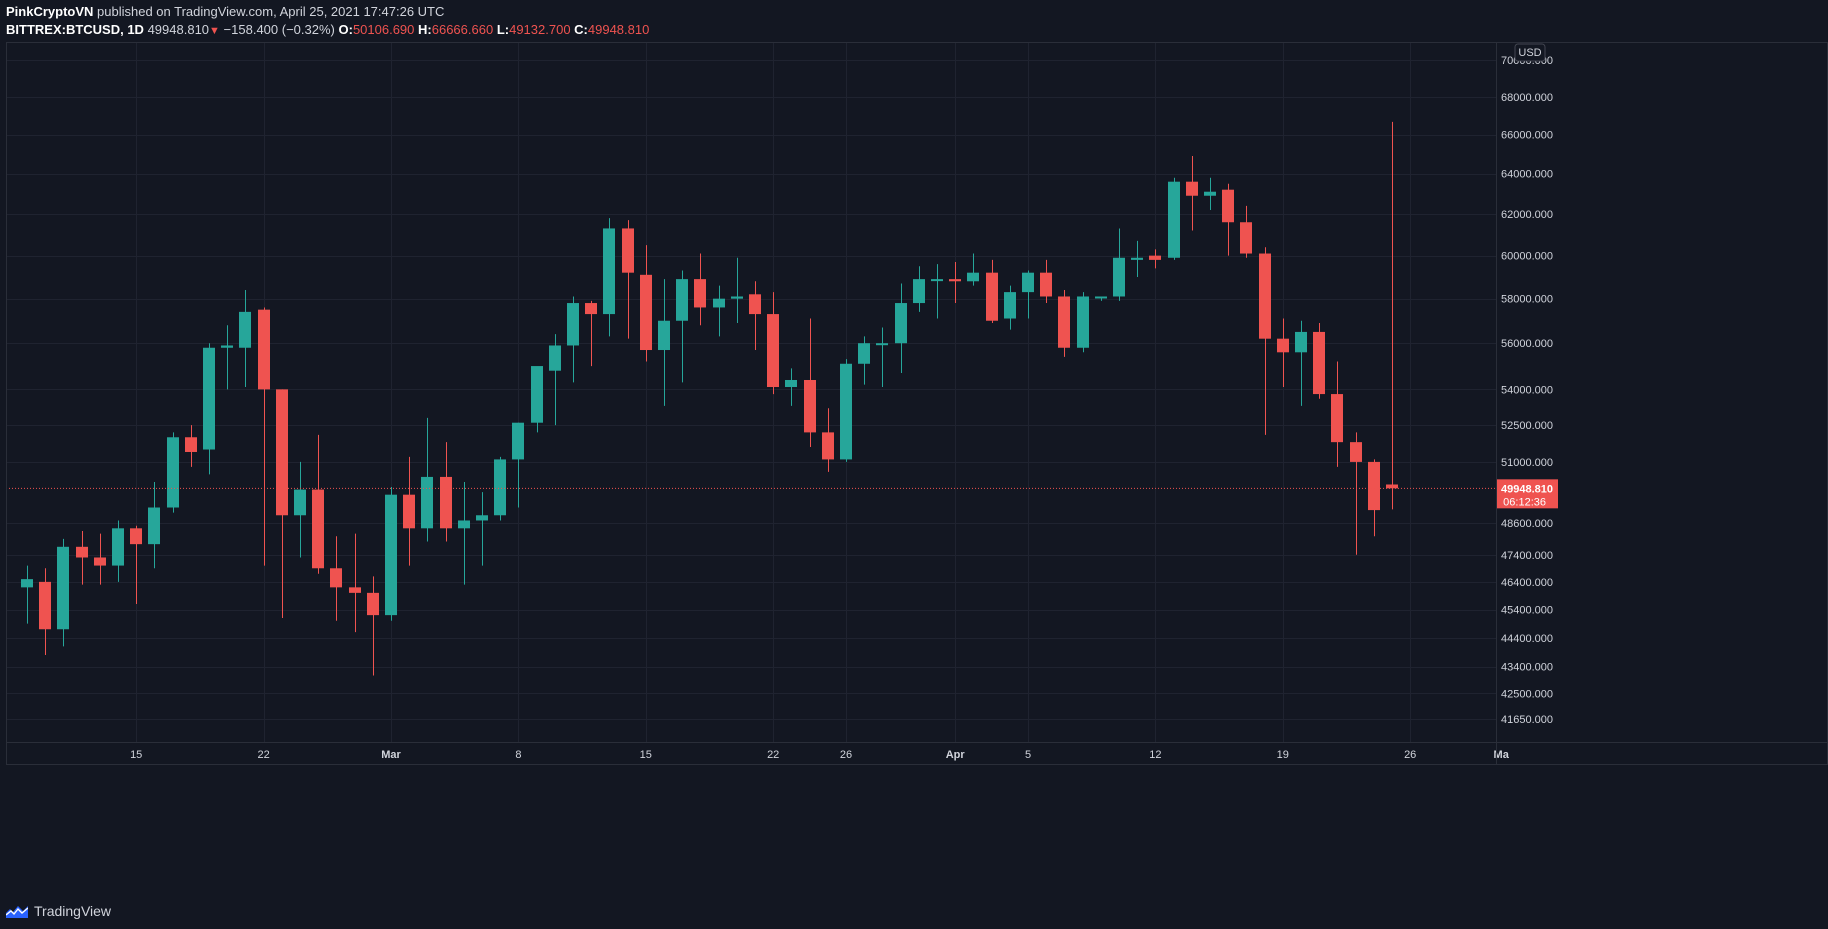 The height and width of the screenshot is (929, 1828). I want to click on price-tick-label: 44400.000, so click(1527, 639).